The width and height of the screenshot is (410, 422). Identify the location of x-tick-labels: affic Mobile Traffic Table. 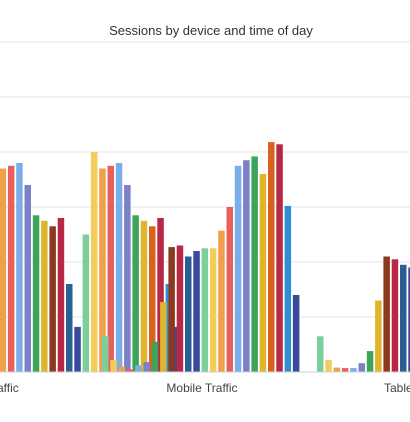
(205, 388).